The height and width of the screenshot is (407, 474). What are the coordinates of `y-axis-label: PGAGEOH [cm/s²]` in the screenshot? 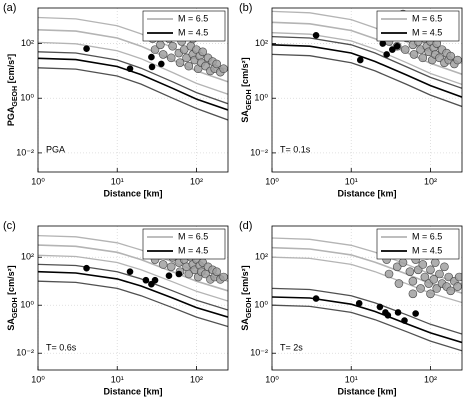 It's located at (12, 90).